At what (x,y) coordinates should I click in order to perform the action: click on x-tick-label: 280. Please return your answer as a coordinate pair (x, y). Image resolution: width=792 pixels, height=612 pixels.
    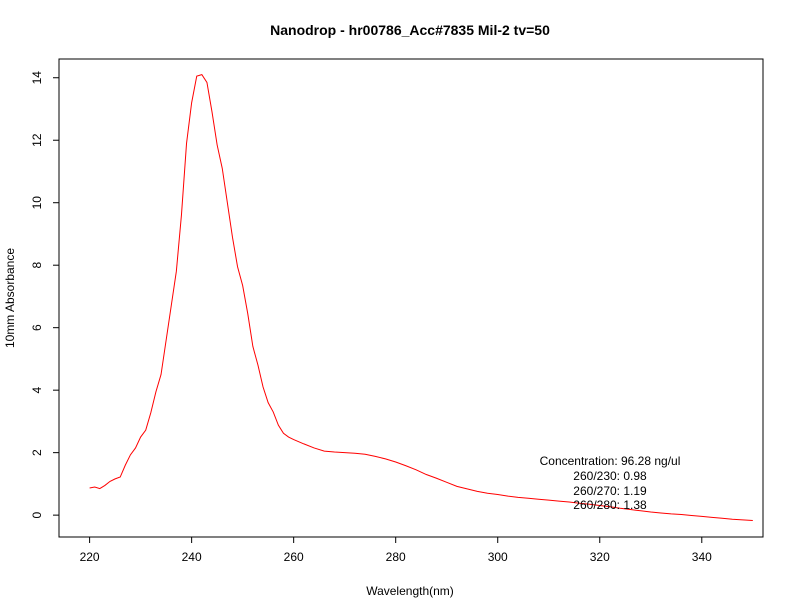
    Looking at the image, I should click on (396, 557).